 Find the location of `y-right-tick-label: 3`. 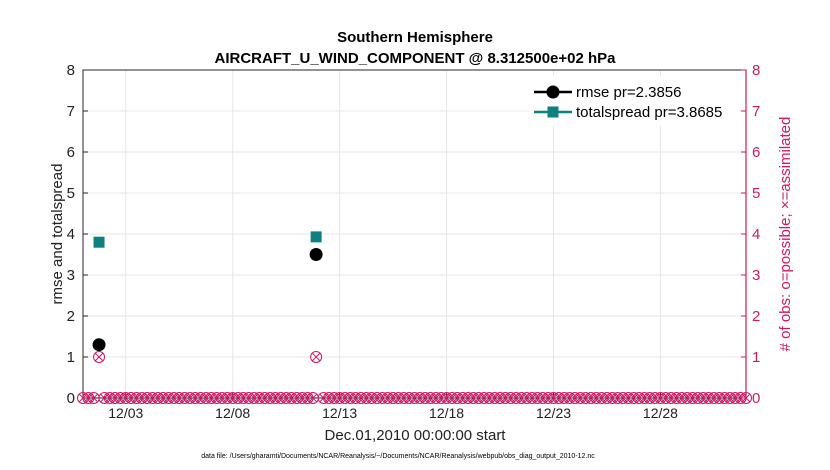

y-right-tick-label: 3 is located at coordinates (756, 275).